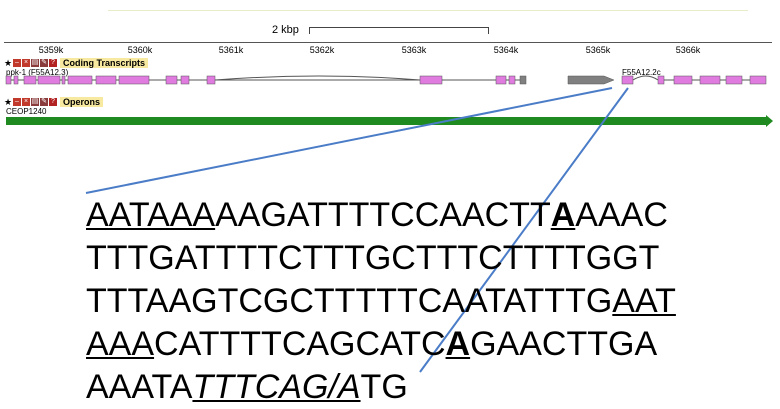  Describe the element at coordinates (51, 50) in the screenshot. I see `ruler-tick-label: 5359k` at that location.